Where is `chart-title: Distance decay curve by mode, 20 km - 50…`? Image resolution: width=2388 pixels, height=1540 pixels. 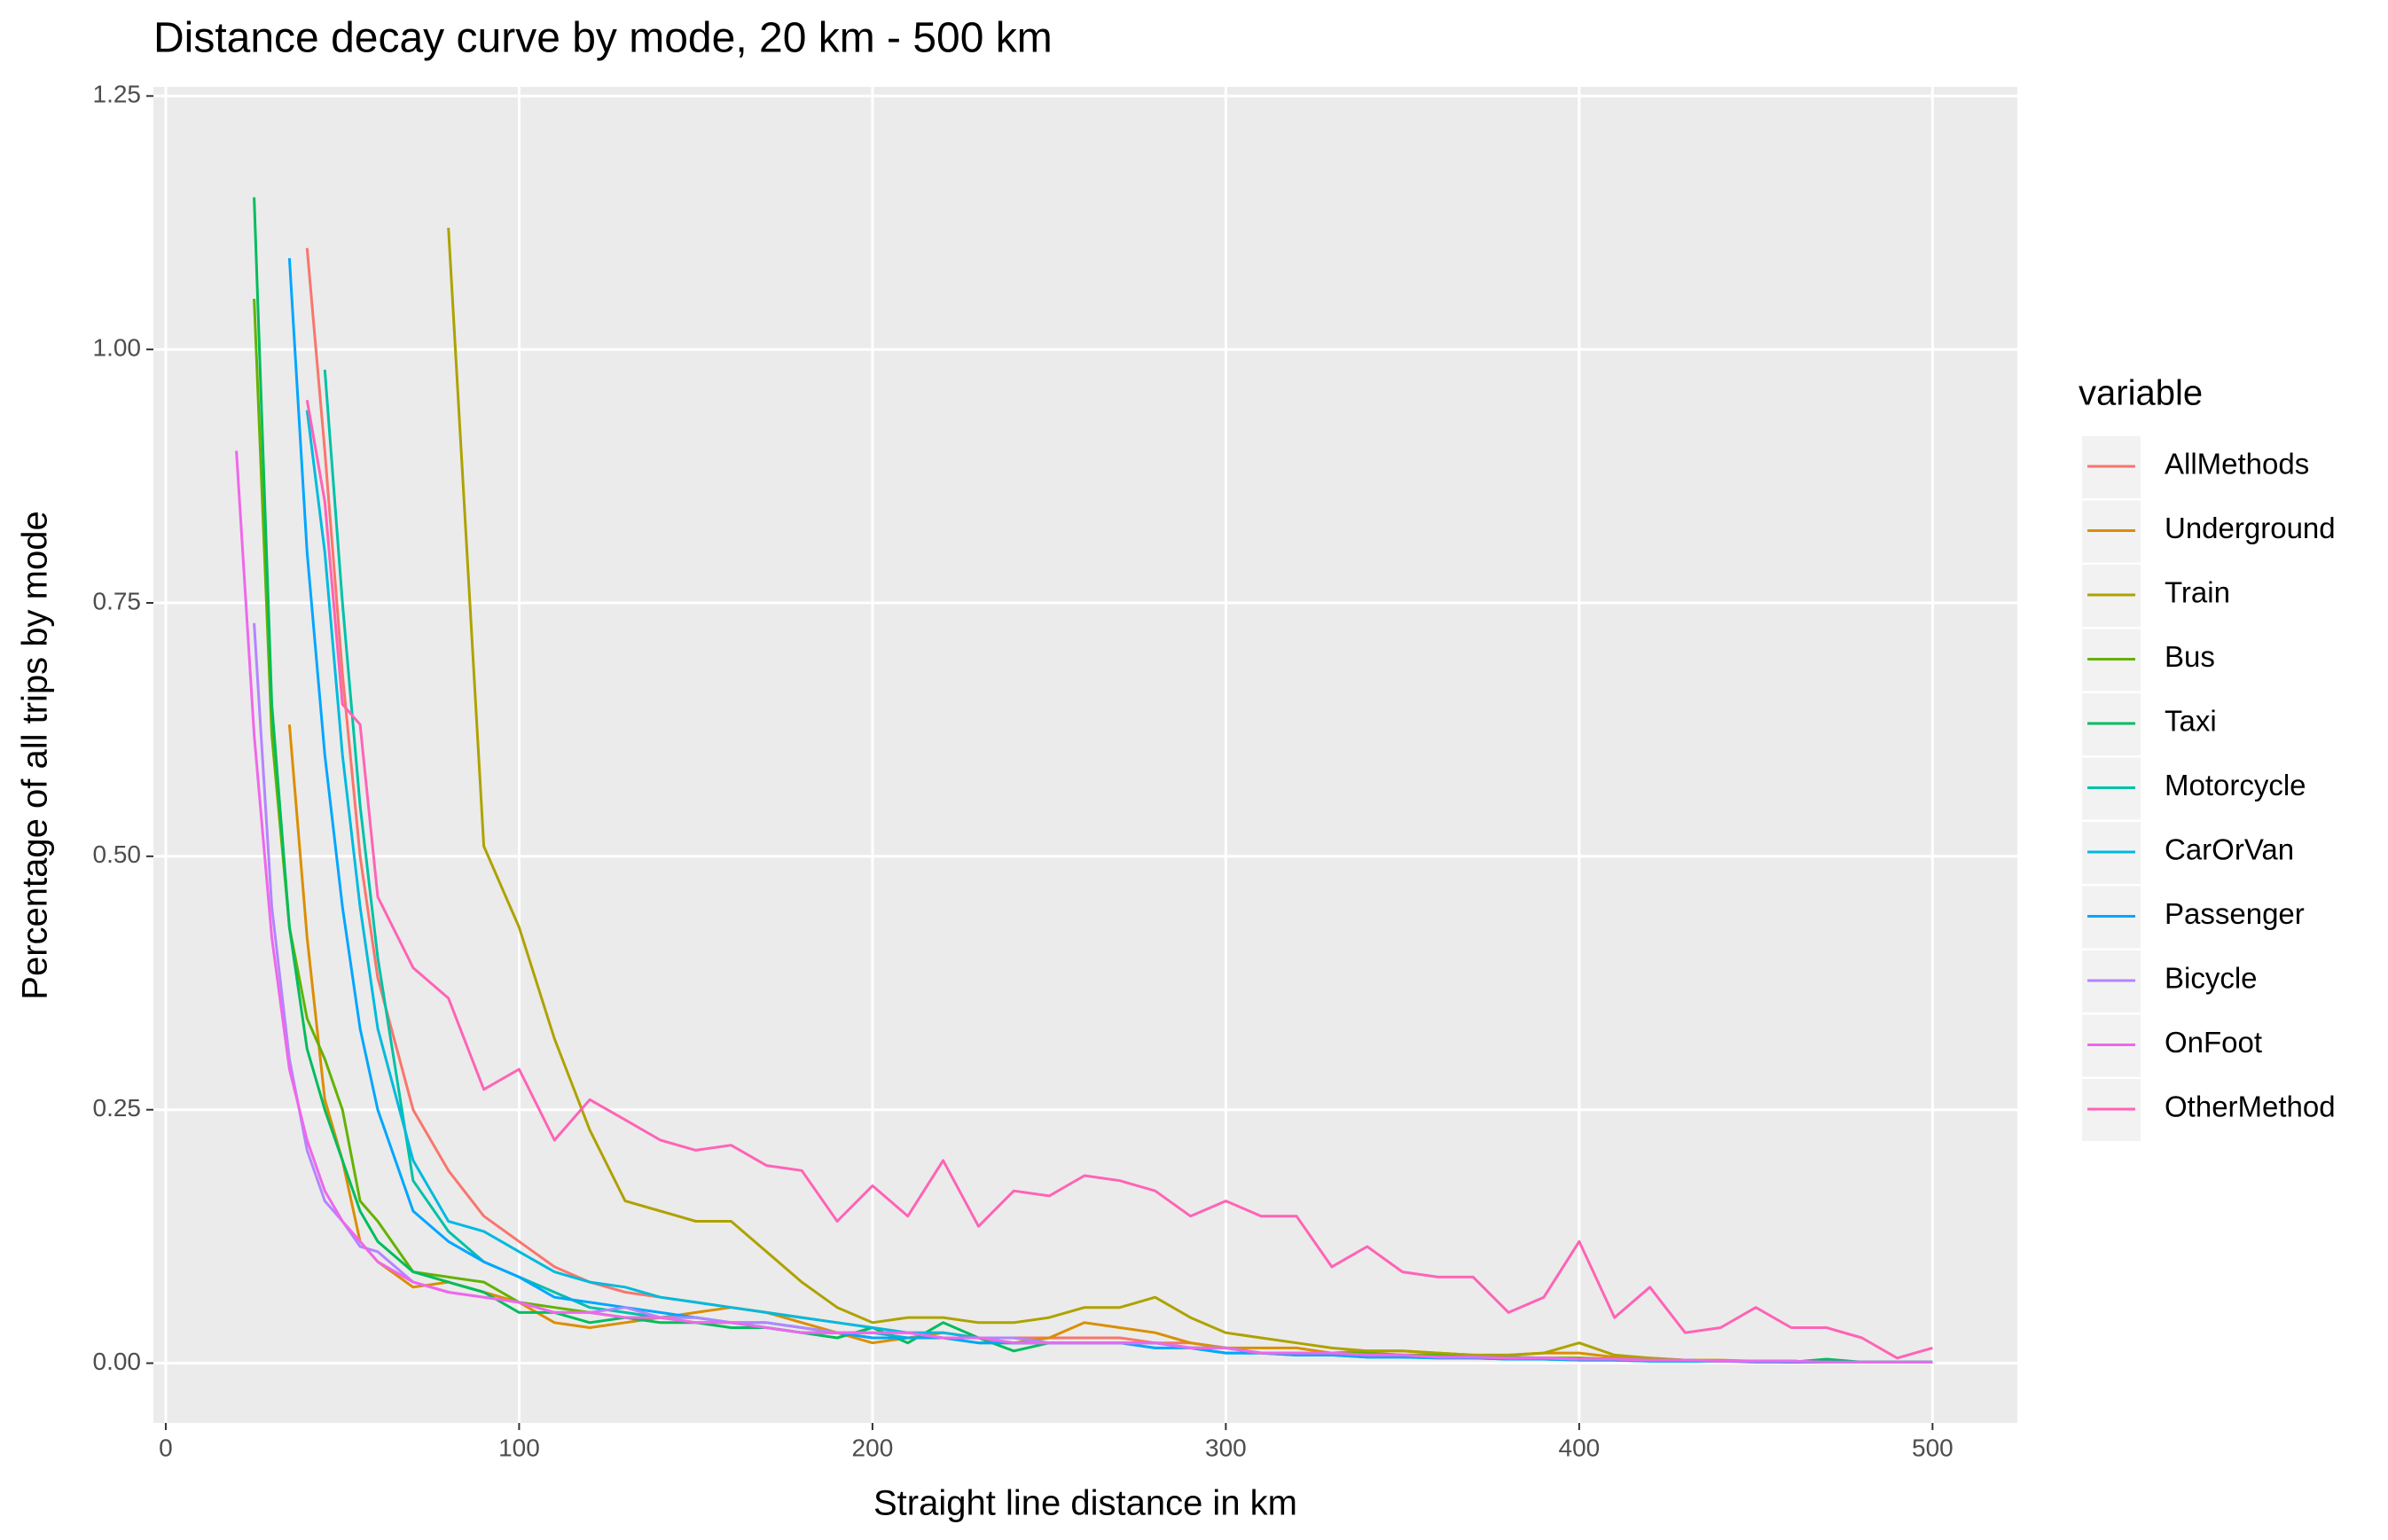
chart-title: Distance decay curve by mode, 20 km - 50… is located at coordinates (603, 38).